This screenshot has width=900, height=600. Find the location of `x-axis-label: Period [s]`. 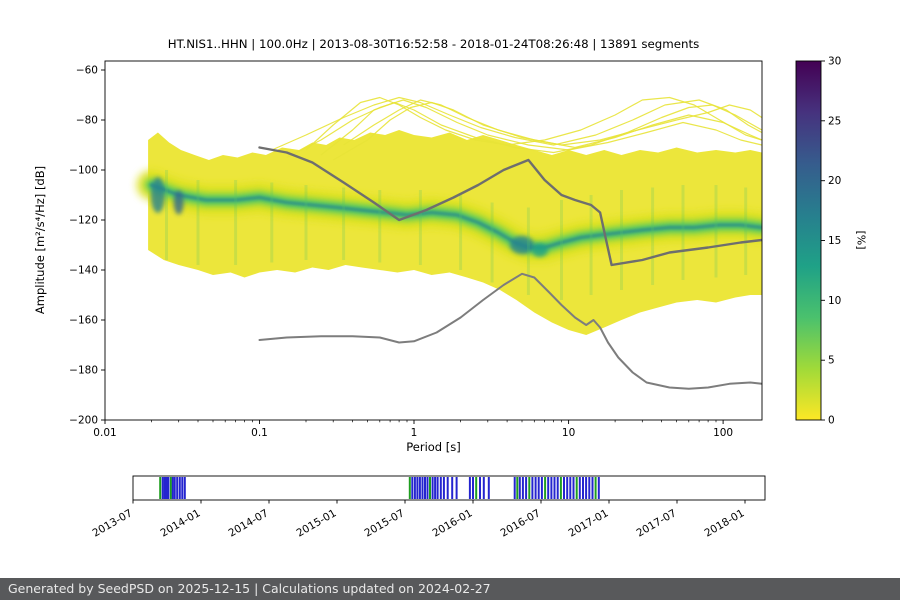

x-axis-label: Period [s] is located at coordinates (433, 447).